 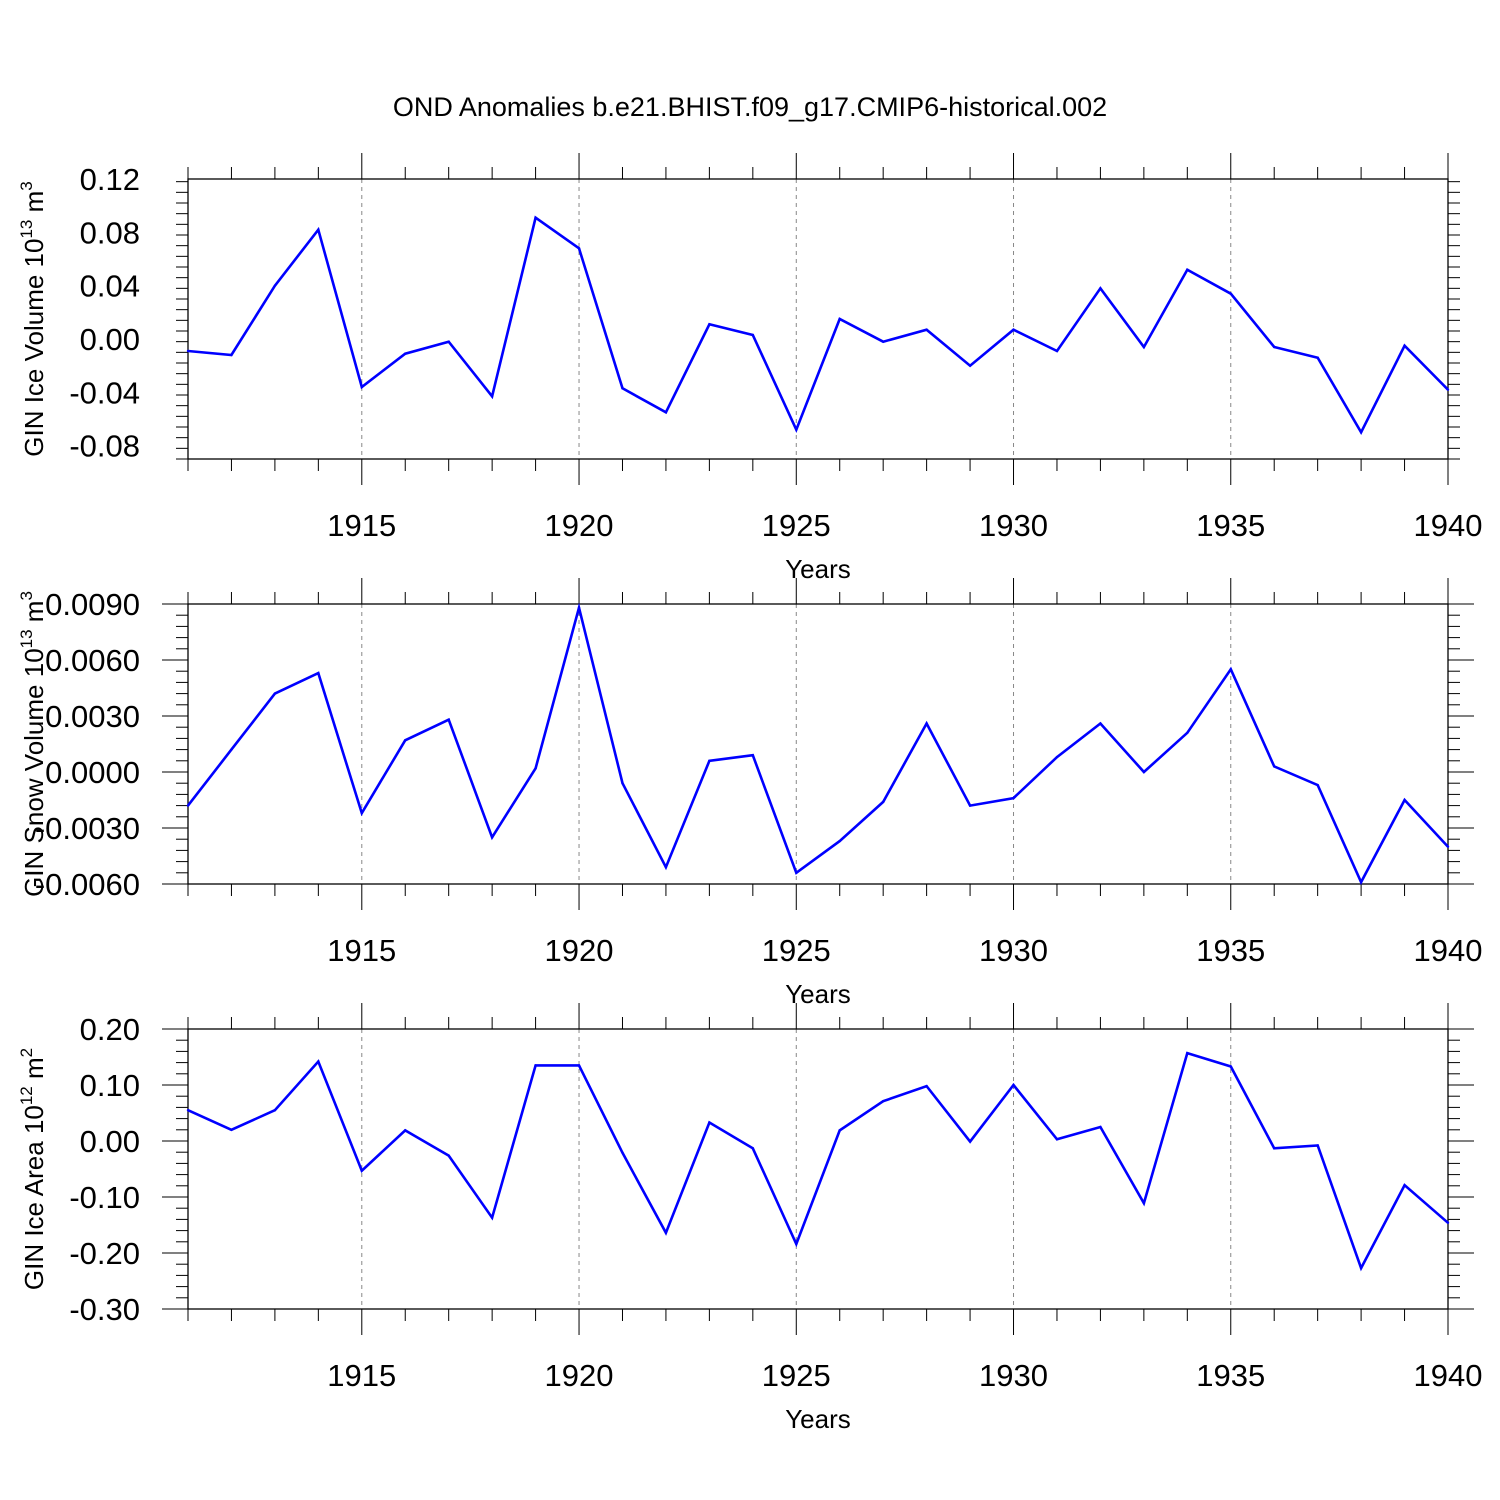 I want to click on y-axis-label: GIN Ice Area 1012 m2, so click(x=33, y=1169).